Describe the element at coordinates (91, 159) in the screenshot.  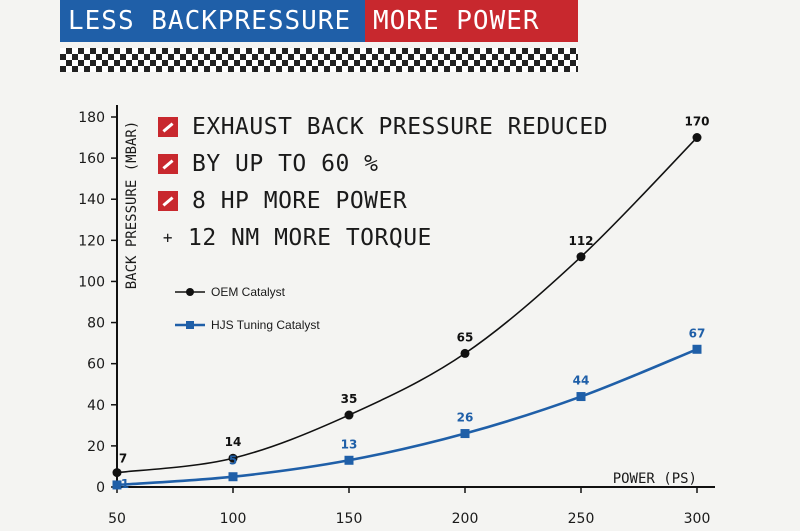
I see `y-tick-label: 160` at that location.